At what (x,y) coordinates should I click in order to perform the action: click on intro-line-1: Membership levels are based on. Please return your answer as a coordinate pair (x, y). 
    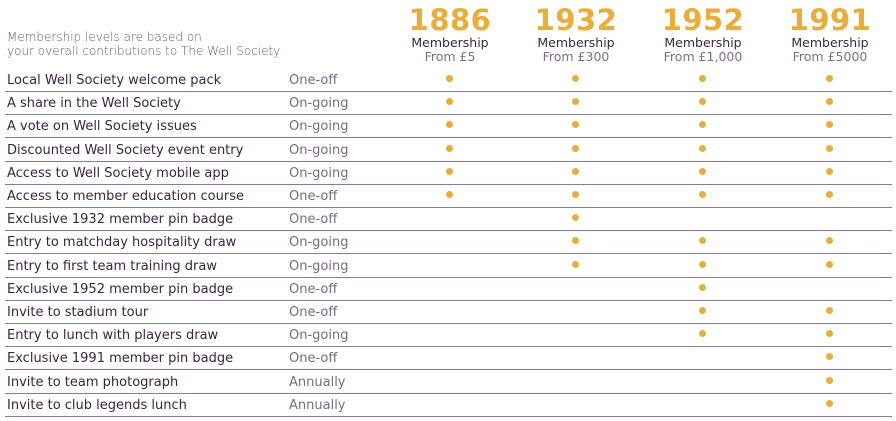
    Looking at the image, I should click on (104, 37).